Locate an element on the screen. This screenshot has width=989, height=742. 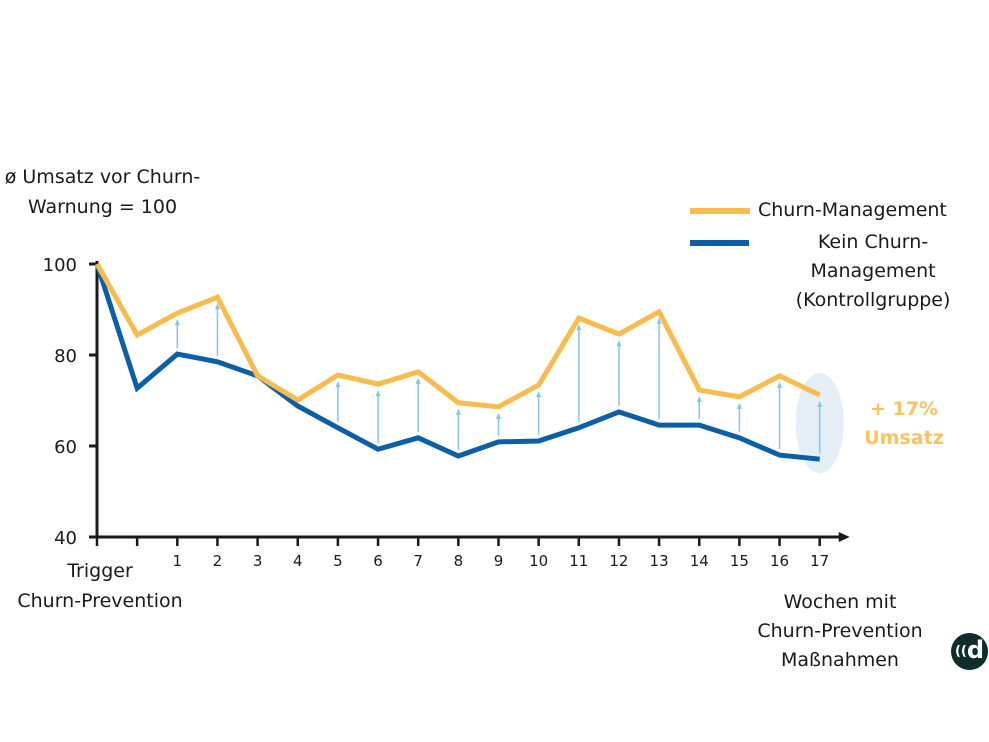
legend-label-sub: (Kontrollgruppe) is located at coordinates (873, 300).